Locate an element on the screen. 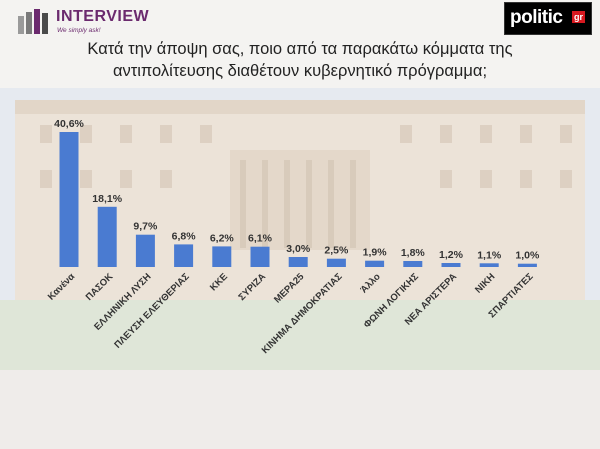 Image resolution: width=600 pixels, height=449 pixels. data-label-12: 1,0% is located at coordinates (527, 256).